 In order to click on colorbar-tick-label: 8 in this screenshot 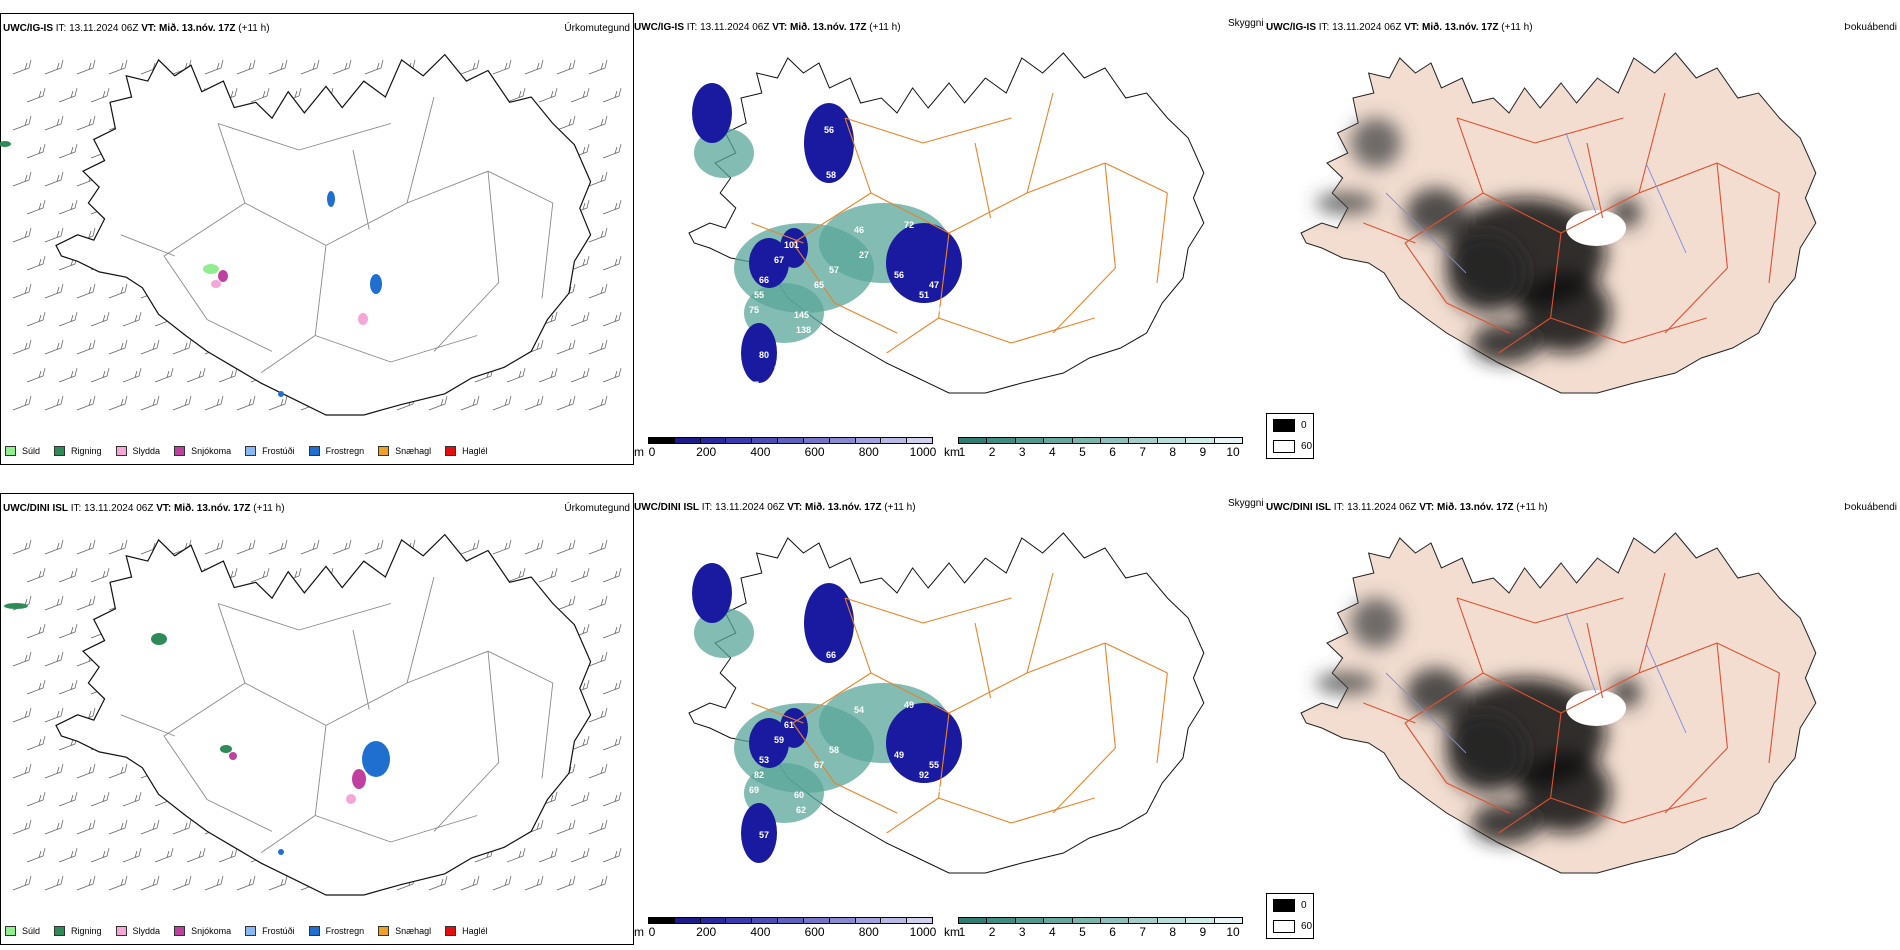, I will do `click(1173, 932)`.